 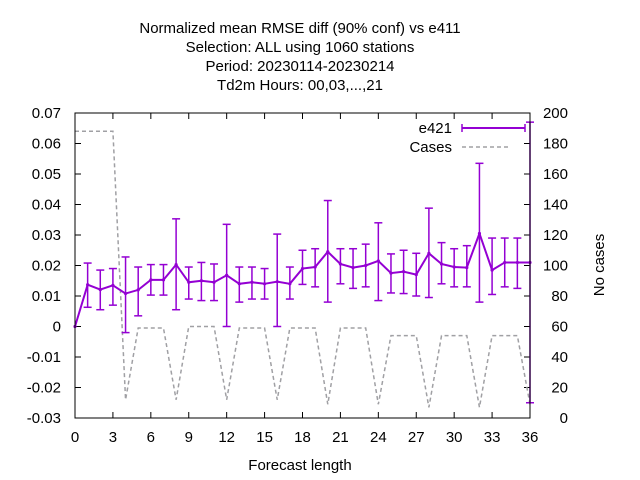 I want to click on y-tick-label: -0.01, so click(x=44, y=357).